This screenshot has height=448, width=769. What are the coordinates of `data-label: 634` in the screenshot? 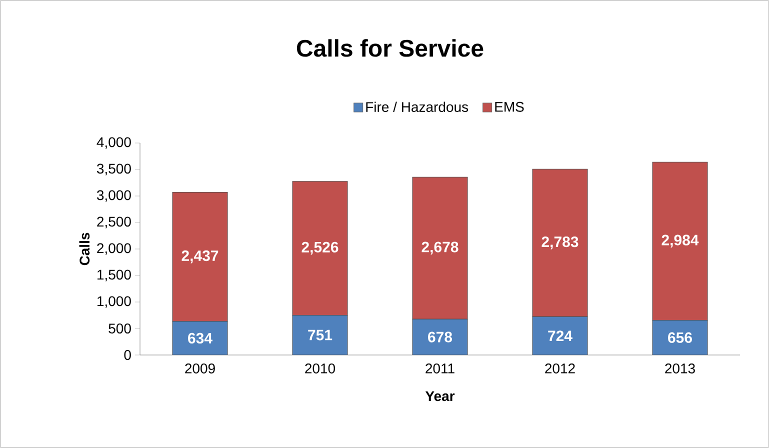 It's located at (200, 338).